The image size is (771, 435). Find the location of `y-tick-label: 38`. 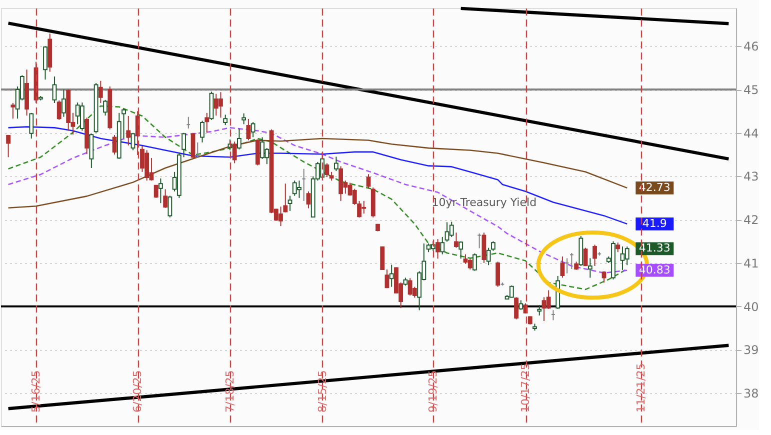

y-tick-label: 38 is located at coordinates (751, 393).